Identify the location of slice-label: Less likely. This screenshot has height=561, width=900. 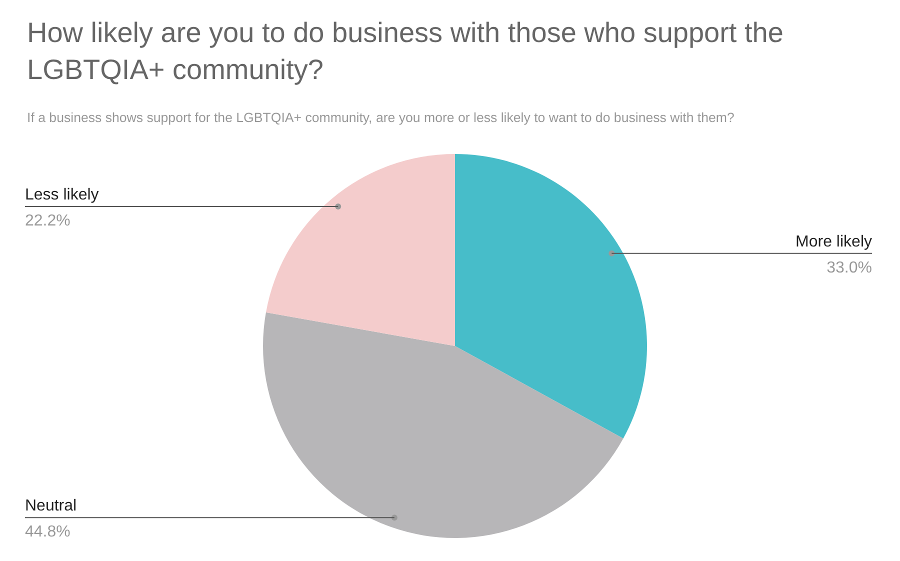
(62, 195).